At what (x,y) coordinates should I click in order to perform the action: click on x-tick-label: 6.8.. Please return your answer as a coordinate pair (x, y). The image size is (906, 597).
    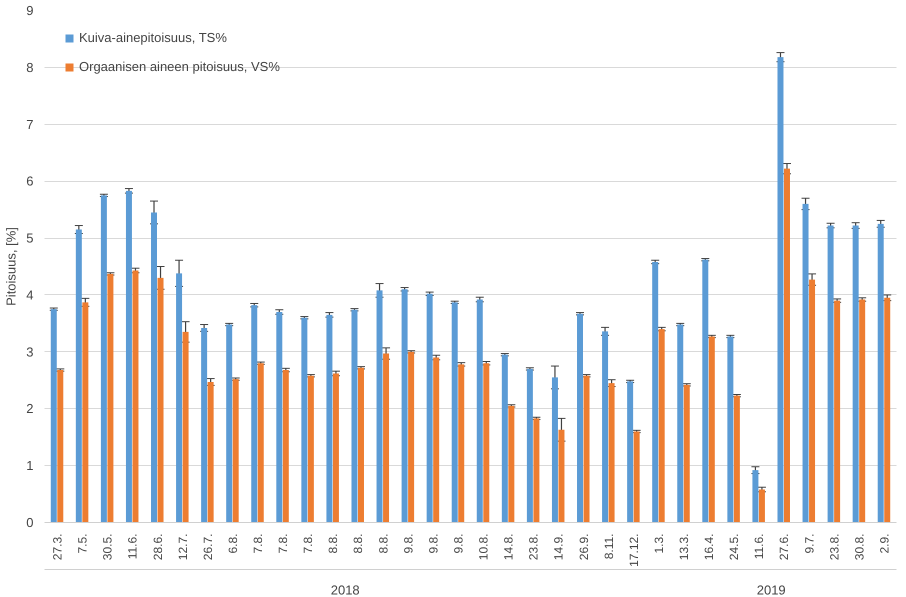
    Looking at the image, I should click on (233, 544).